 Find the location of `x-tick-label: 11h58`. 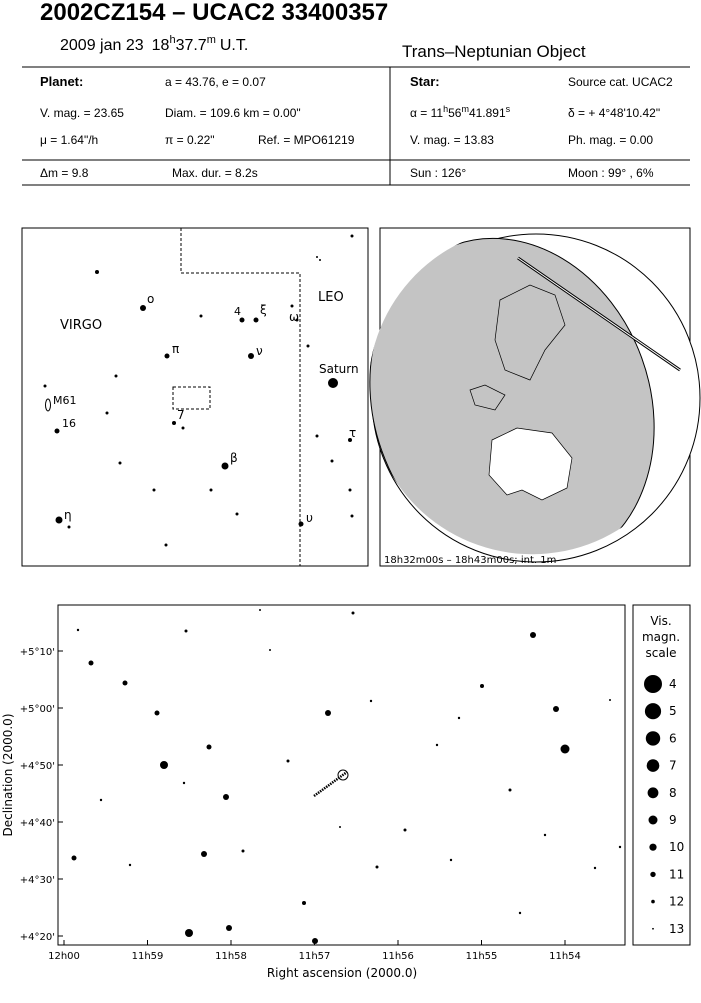

x-tick-label: 11h58 is located at coordinates (231, 956).